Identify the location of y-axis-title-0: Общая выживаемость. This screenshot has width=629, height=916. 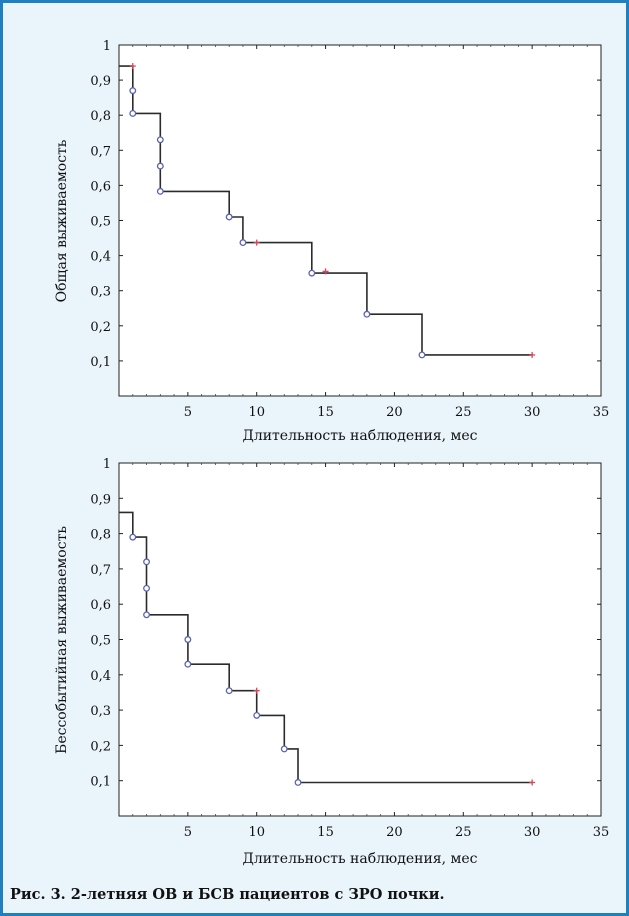
(62, 220).